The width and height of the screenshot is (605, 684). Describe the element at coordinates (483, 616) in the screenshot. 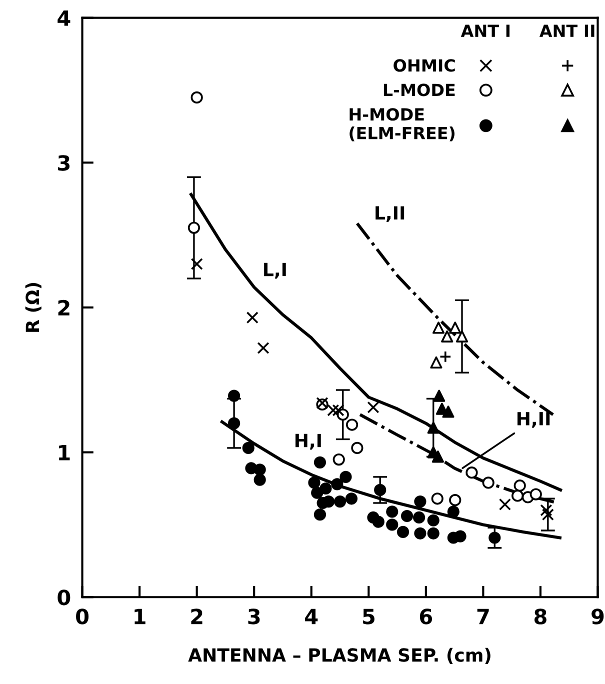

I see `x-tick-label: 7` at that location.